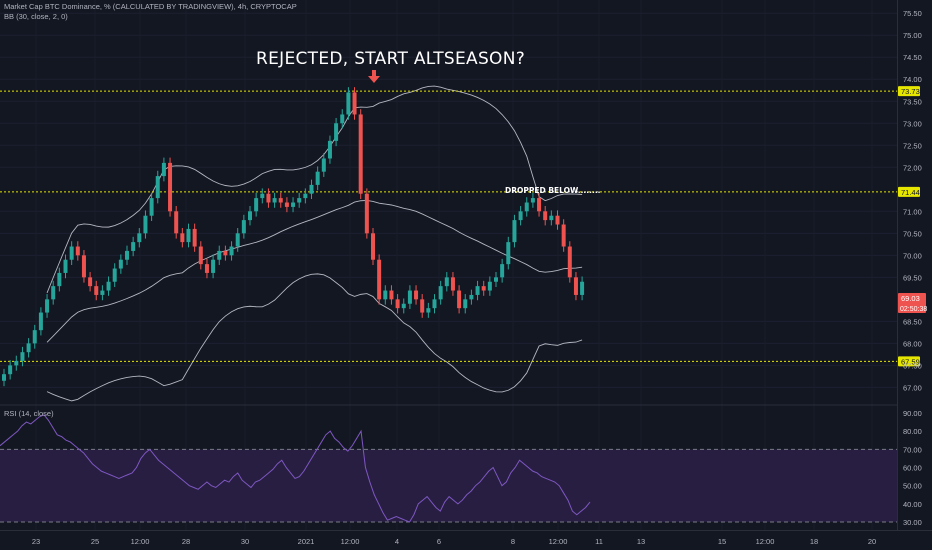 The width and height of the screenshot is (932, 550). What do you see at coordinates (912, 365) in the screenshot?
I see `price-tick-label: 67.50` at bounding box center [912, 365].